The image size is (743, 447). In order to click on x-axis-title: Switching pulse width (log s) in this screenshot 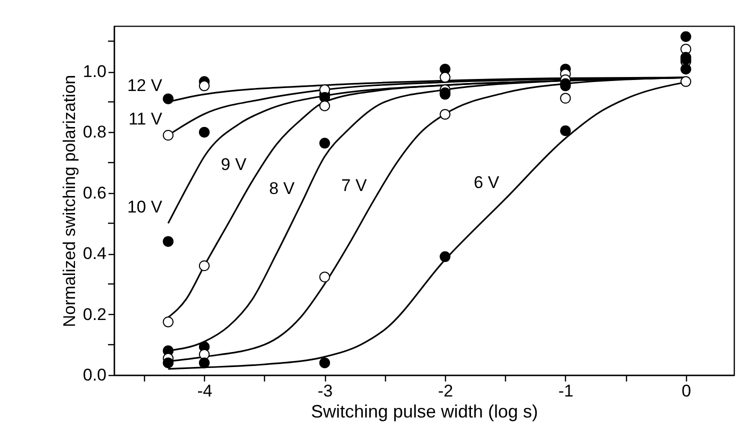, I will do `click(424, 412)`.